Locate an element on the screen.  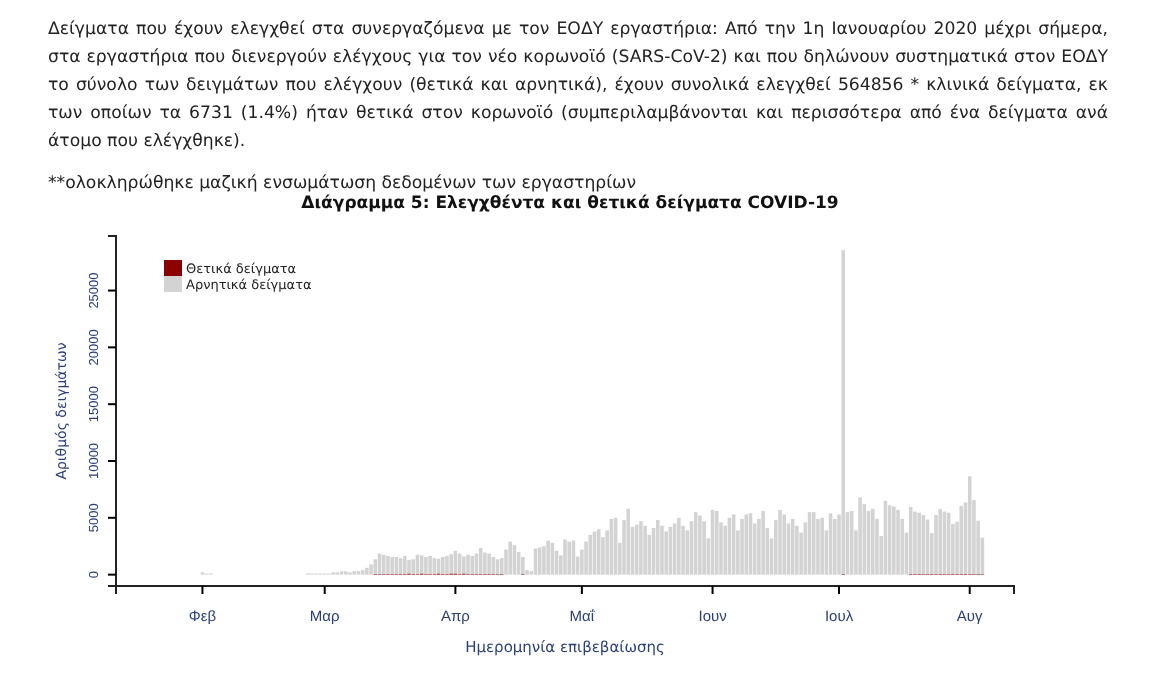
text: **ολοκληρώθηκε μαζική ενσωμάτωση δεδομένων των εργαστηρίων is located at coordinates (343, 183).